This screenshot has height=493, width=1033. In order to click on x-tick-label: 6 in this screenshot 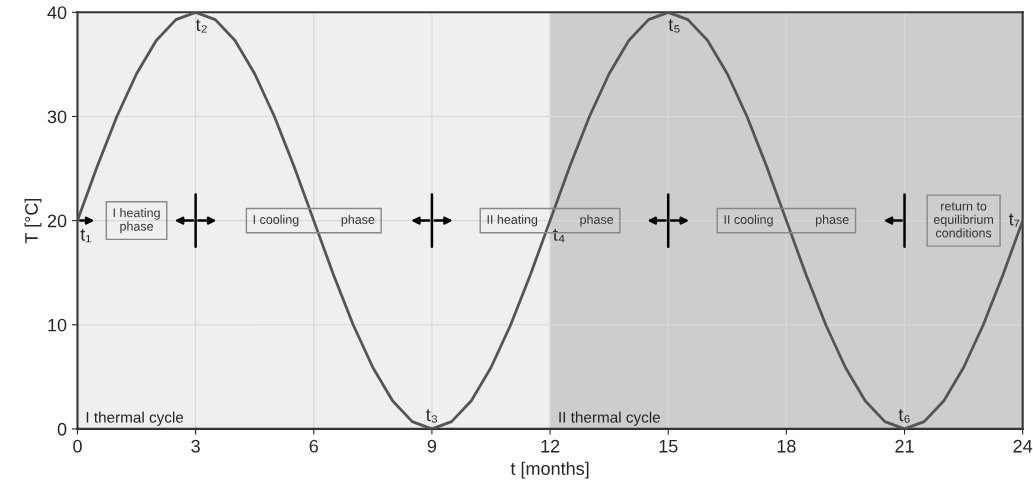, I will do `click(313, 446)`.